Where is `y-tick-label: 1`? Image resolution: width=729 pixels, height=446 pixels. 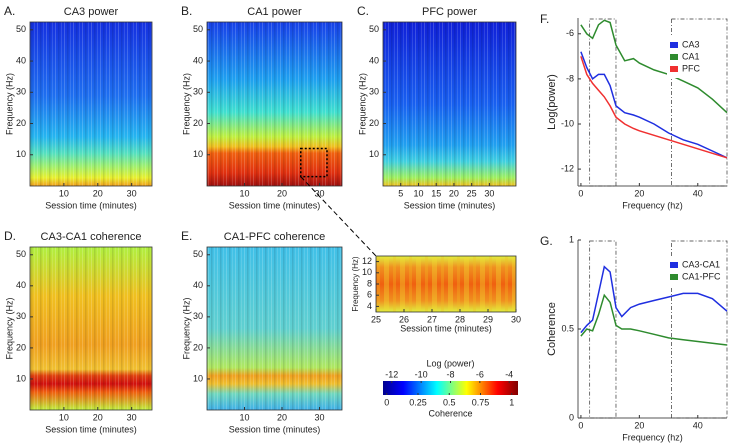 y-tick-label: 1 is located at coordinates (571, 239).